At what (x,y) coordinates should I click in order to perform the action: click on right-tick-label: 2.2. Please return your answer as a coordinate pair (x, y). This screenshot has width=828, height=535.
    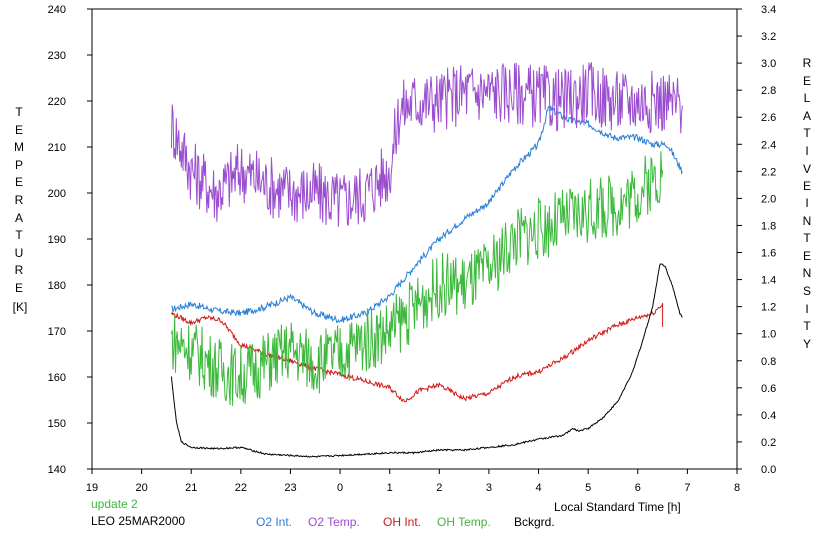
    Looking at the image, I should click on (768, 172).